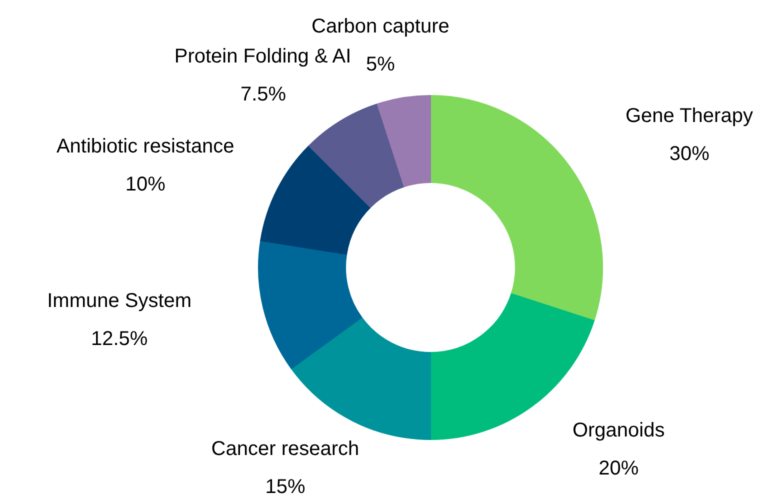 This screenshot has height=504, width=763. I want to click on data-label: 10%, so click(145, 184).